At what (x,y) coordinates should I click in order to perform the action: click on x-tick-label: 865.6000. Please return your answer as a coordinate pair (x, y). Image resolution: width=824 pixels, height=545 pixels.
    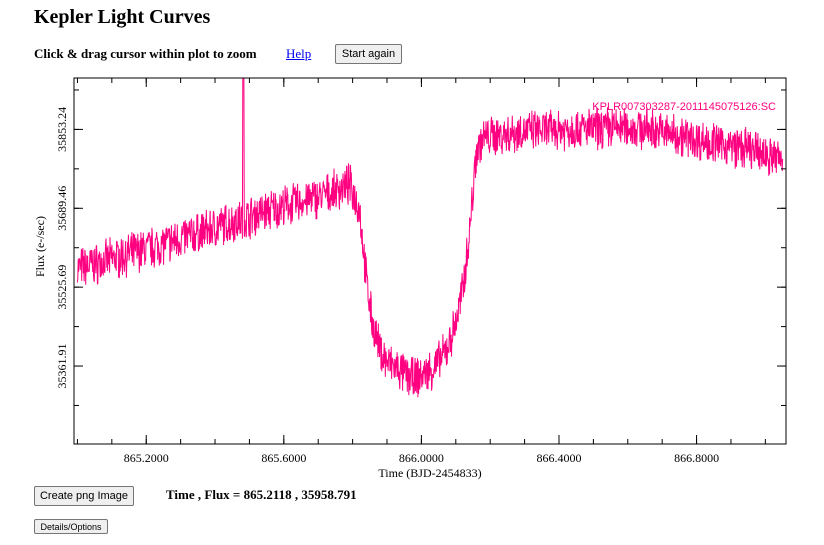
    Looking at the image, I should click on (283, 458).